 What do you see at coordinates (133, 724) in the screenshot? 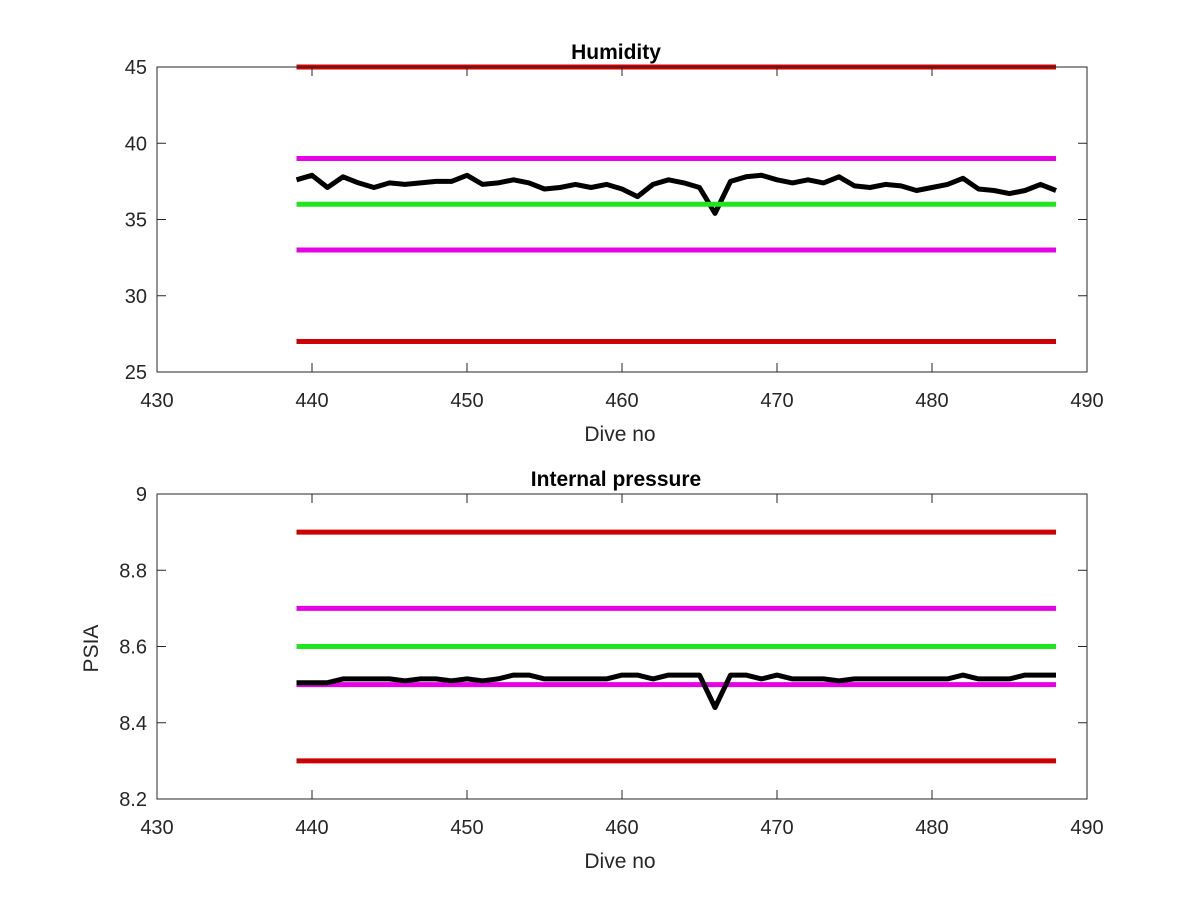
I see `y-tick-label: 8.4` at bounding box center [133, 724].